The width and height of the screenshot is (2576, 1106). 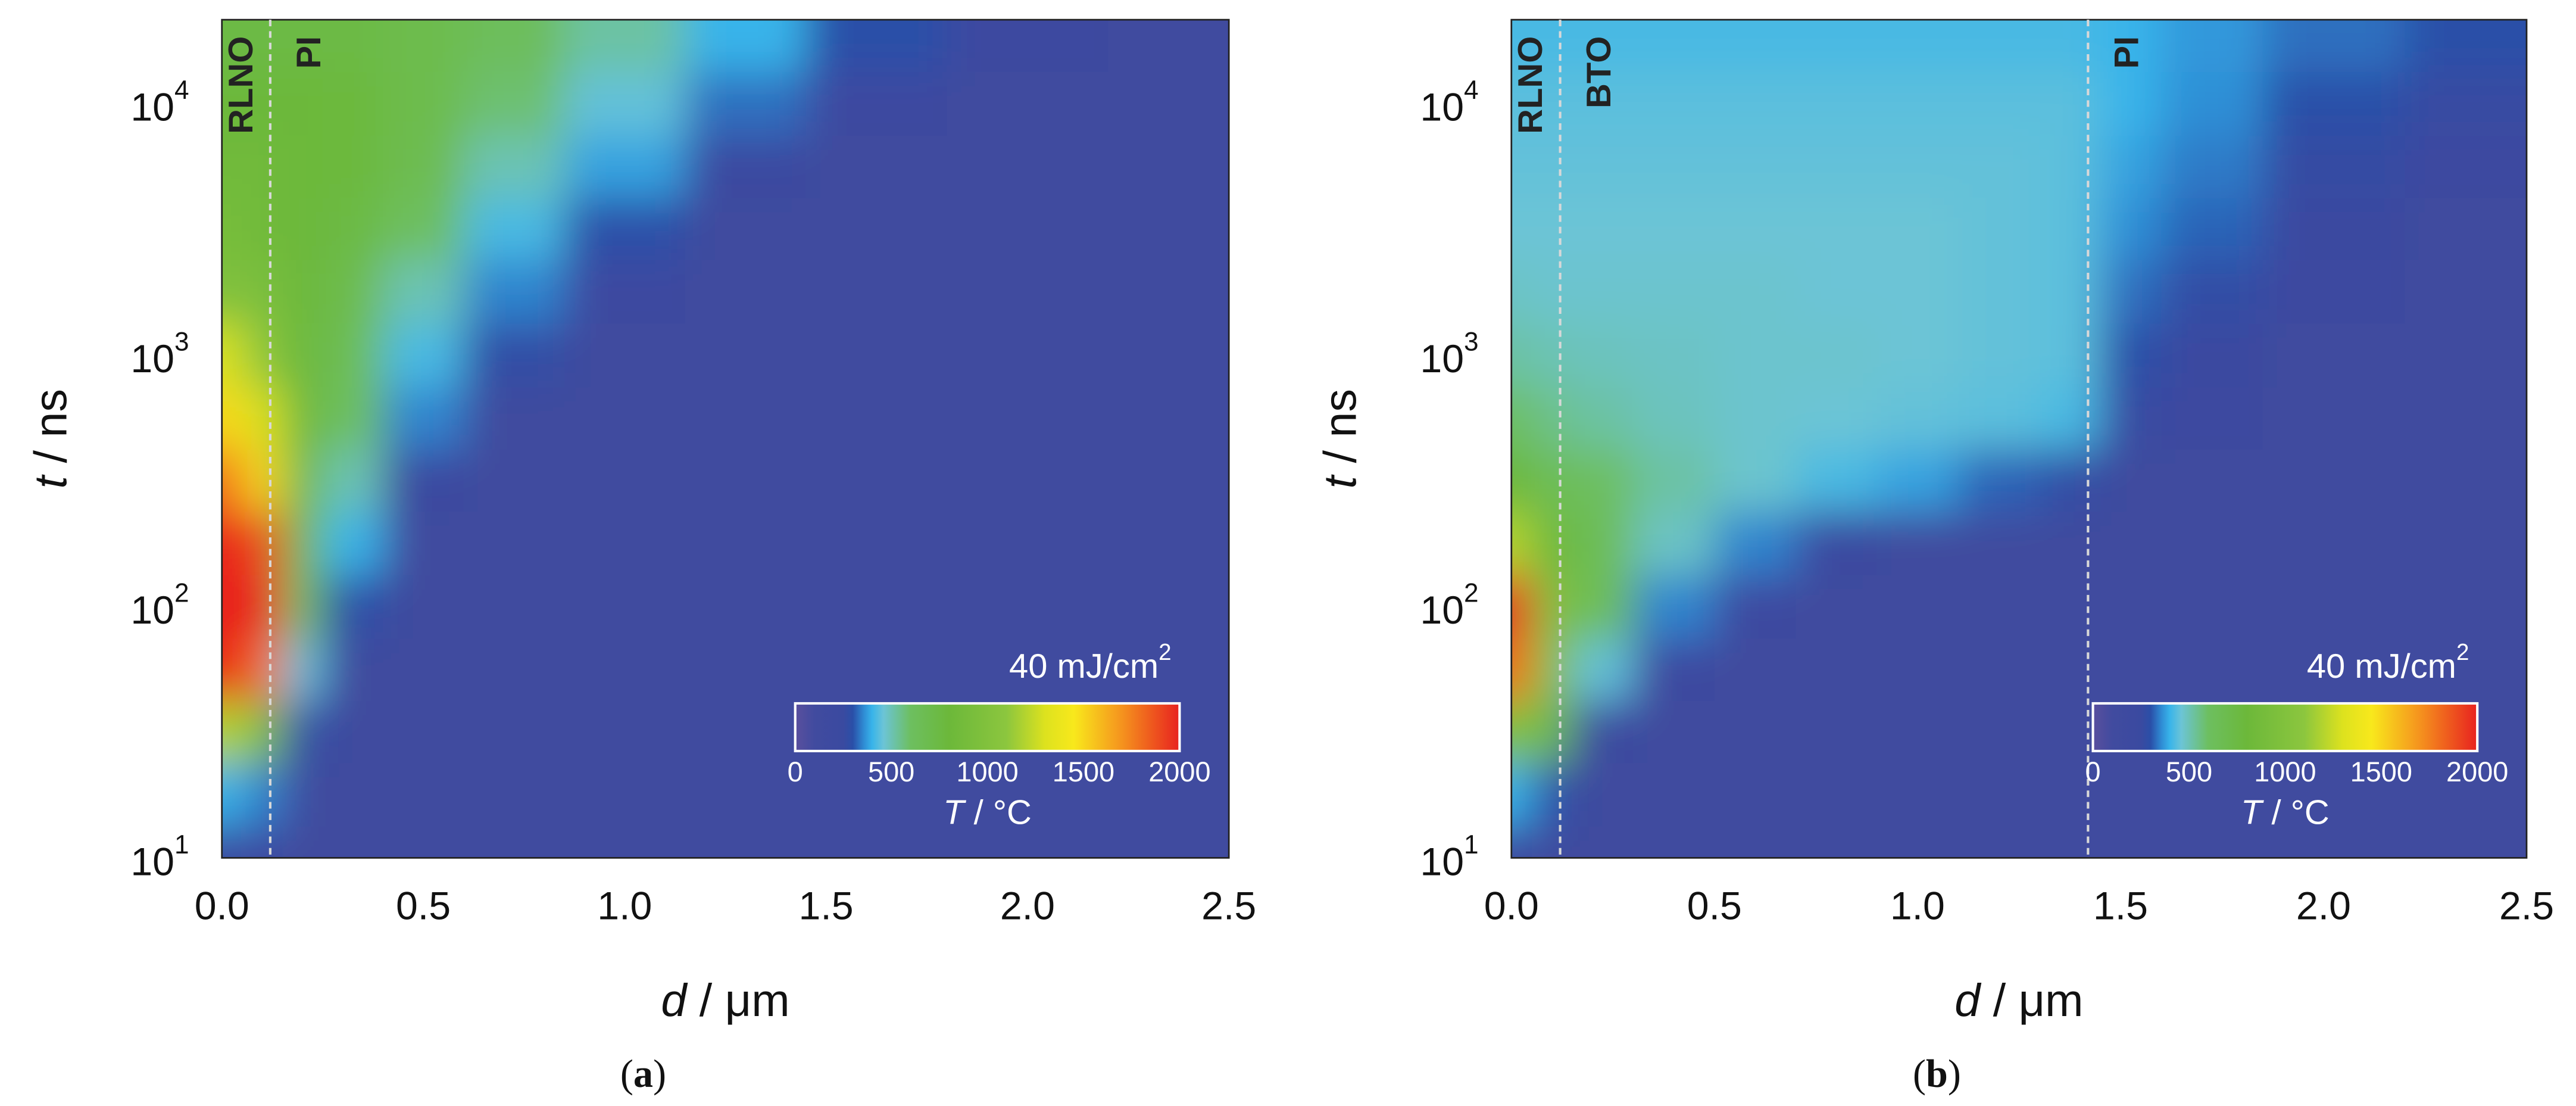 I want to click on tick-exponent: 2, so click(x=181, y=593).